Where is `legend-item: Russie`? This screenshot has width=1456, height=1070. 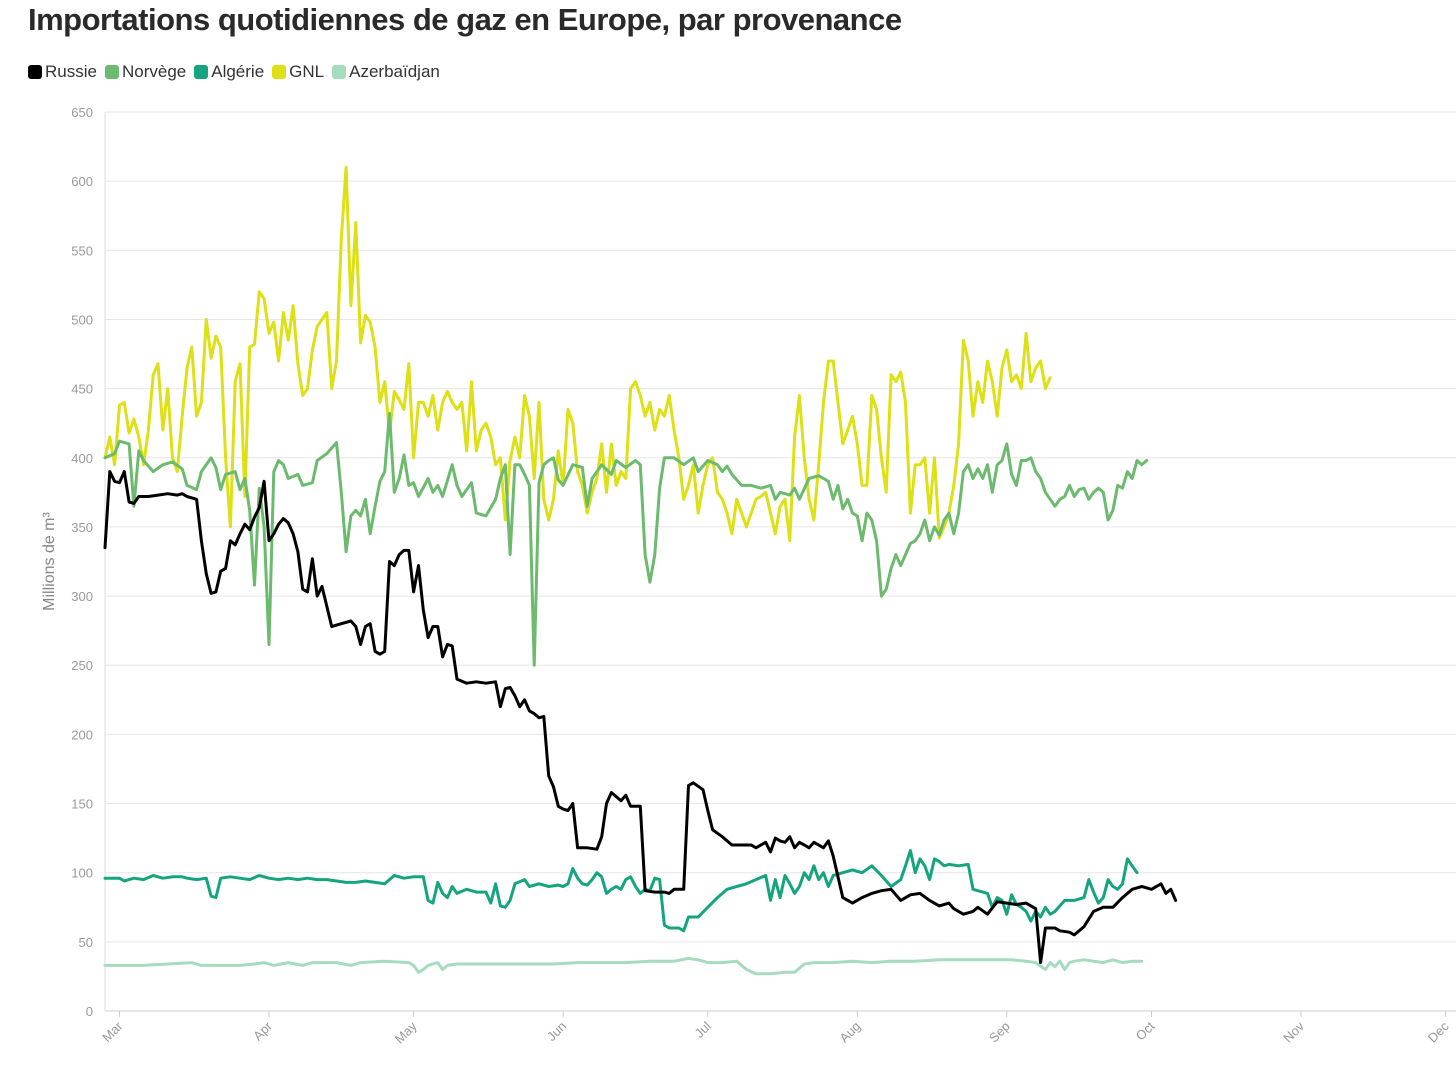
legend-item: Russie is located at coordinates (62, 72).